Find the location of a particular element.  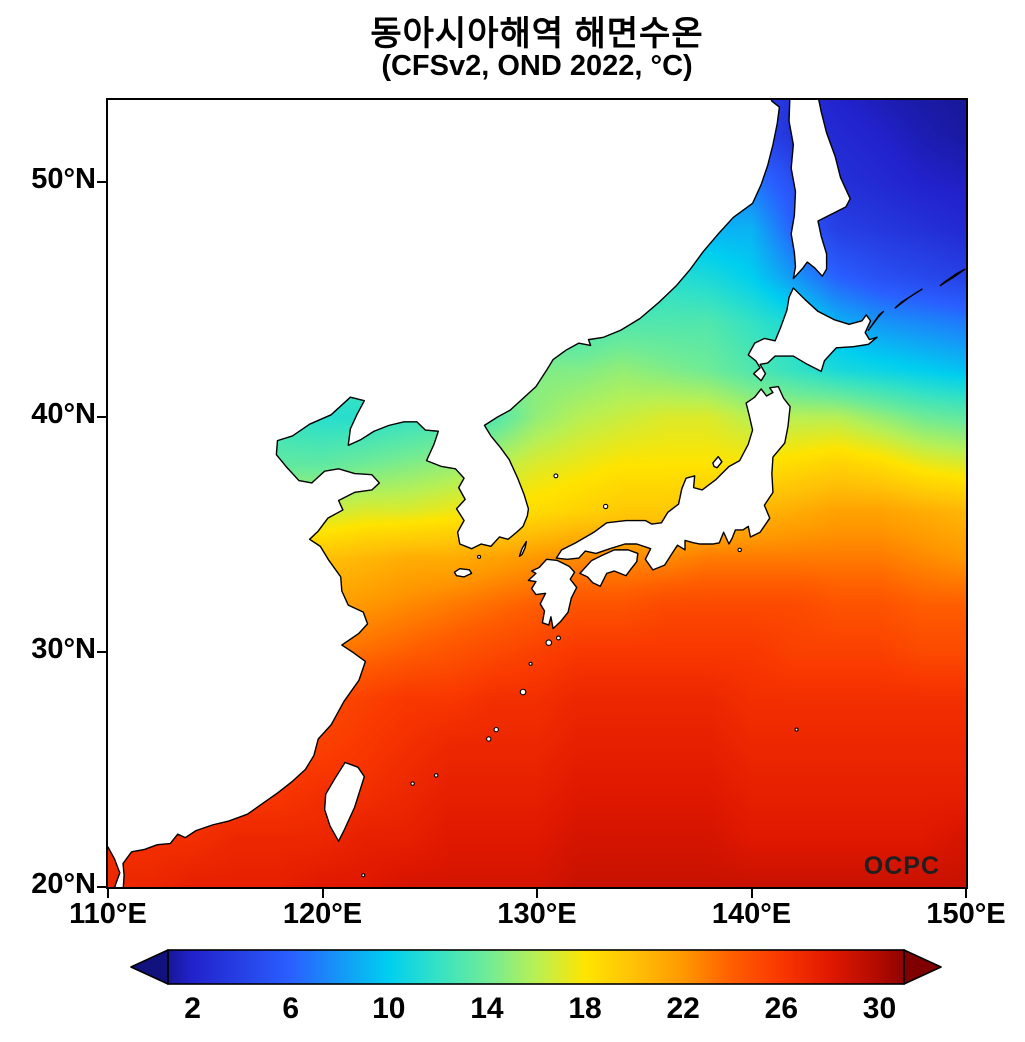

land-iturup is located at coordinates (908, 298).